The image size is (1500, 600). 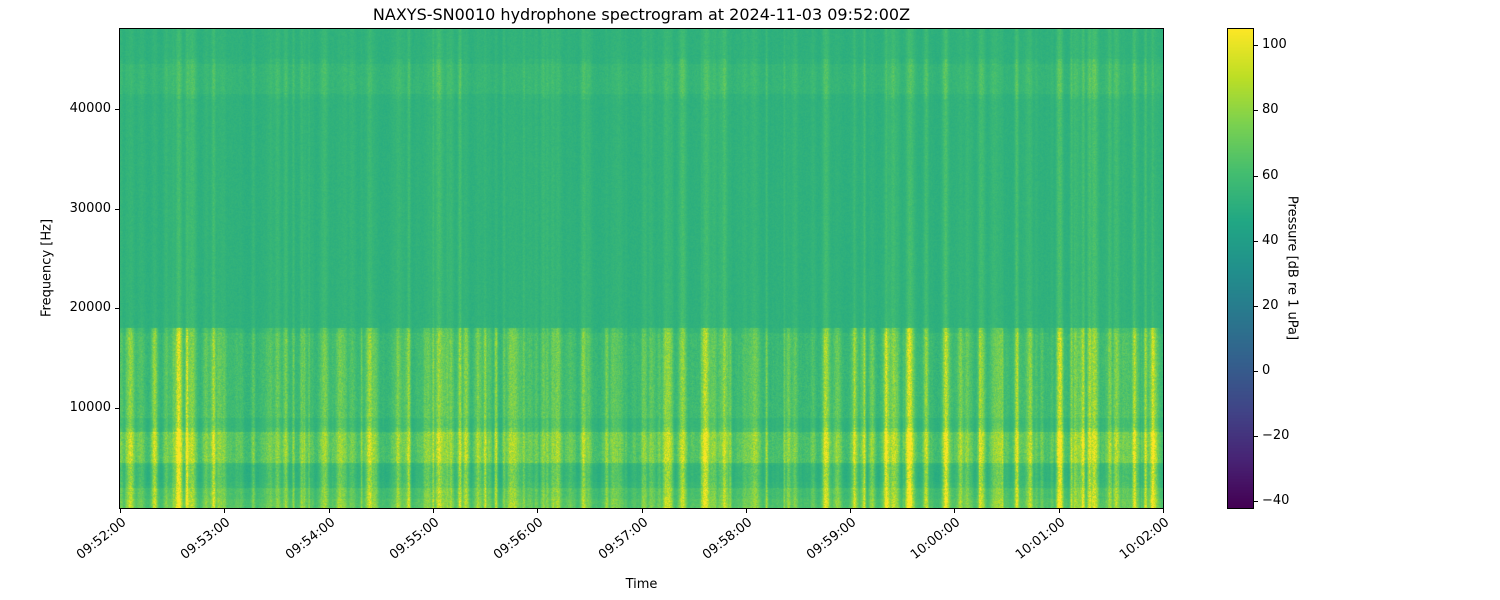 I want to click on colorbar-tick-label: −40, so click(x=1276, y=500).